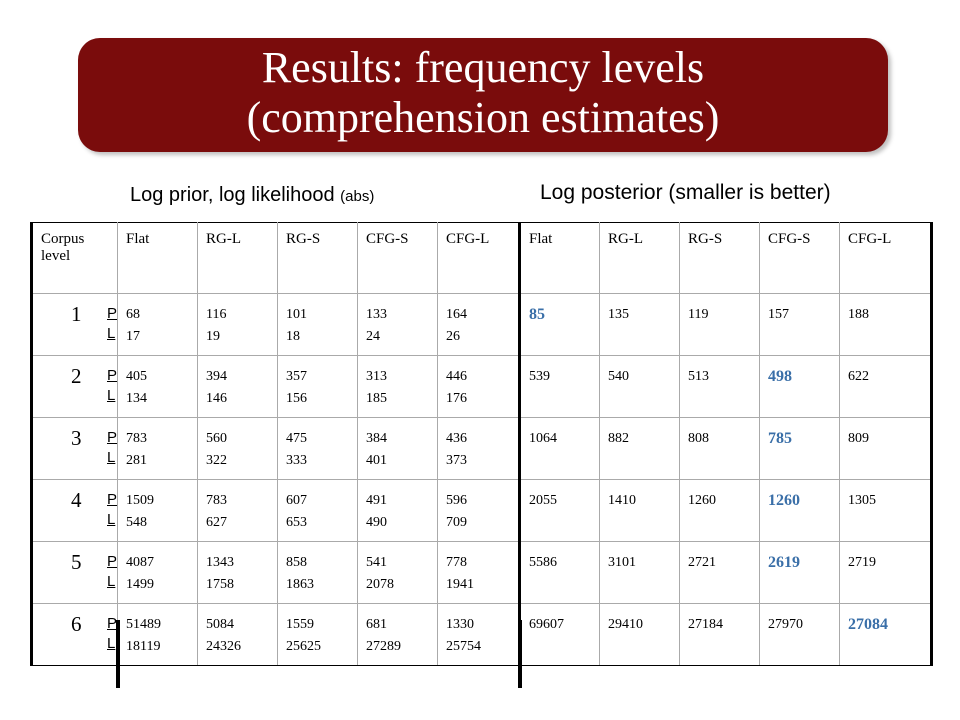  Describe the element at coordinates (237, 569) in the screenshot. I see `prior-likelihood-pair: 1343 1758` at that location.